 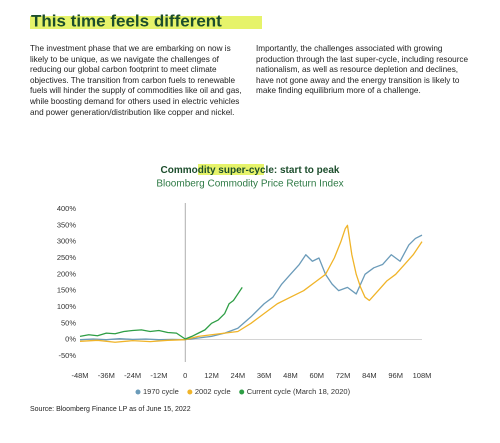 What do you see at coordinates (67, 306) in the screenshot?
I see `y-tick-label: 100%` at bounding box center [67, 306].